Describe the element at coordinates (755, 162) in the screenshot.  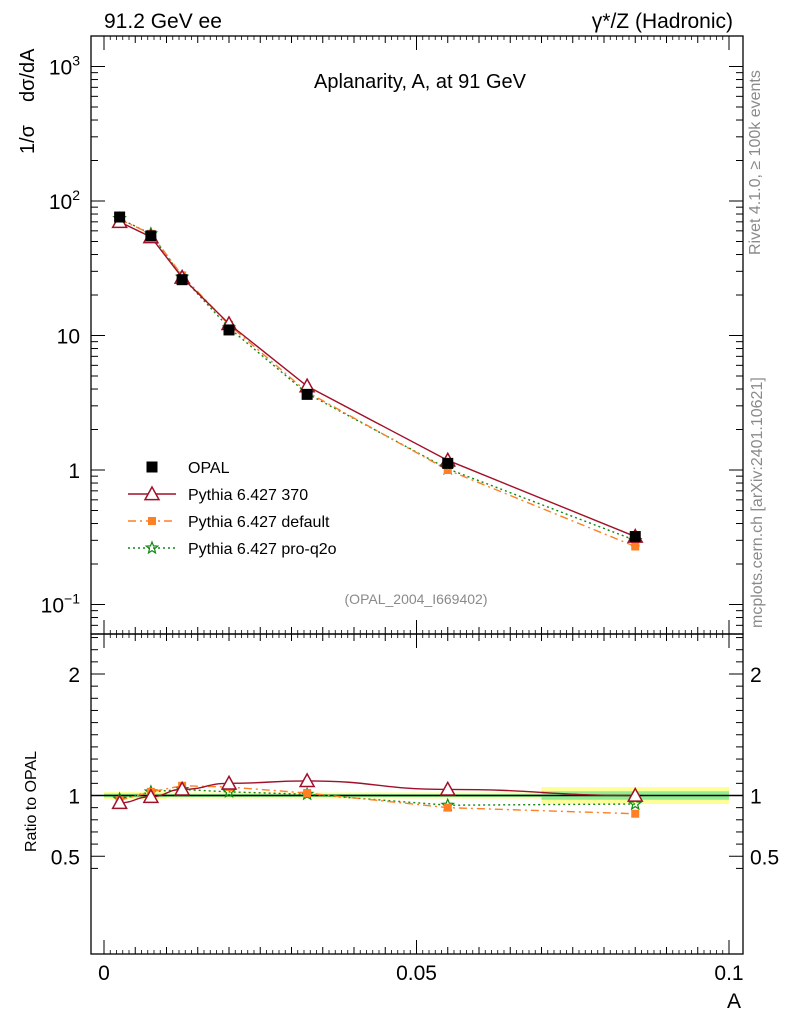
I see `rivet-version-label: Rivet 4.1.0, ≥ 100k events` at that location.